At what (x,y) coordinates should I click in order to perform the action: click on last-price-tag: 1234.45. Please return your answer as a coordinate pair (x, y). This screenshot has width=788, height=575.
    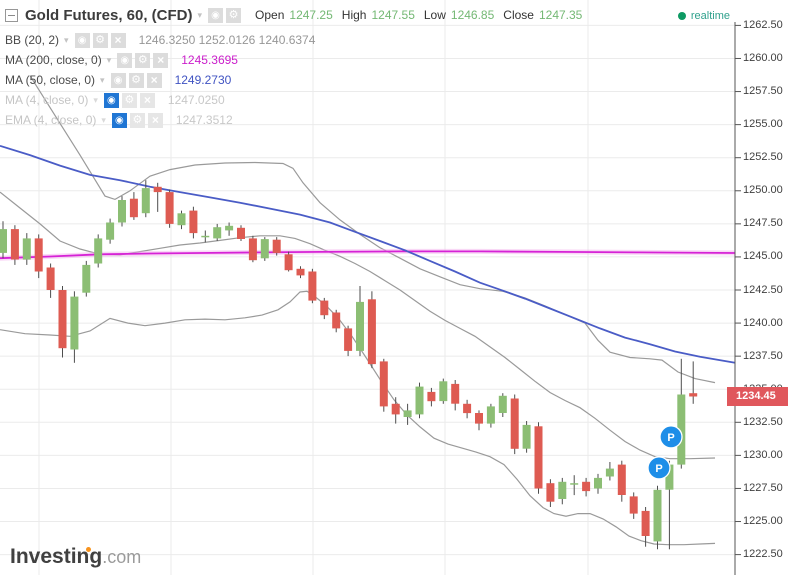
    Looking at the image, I should click on (757, 396).